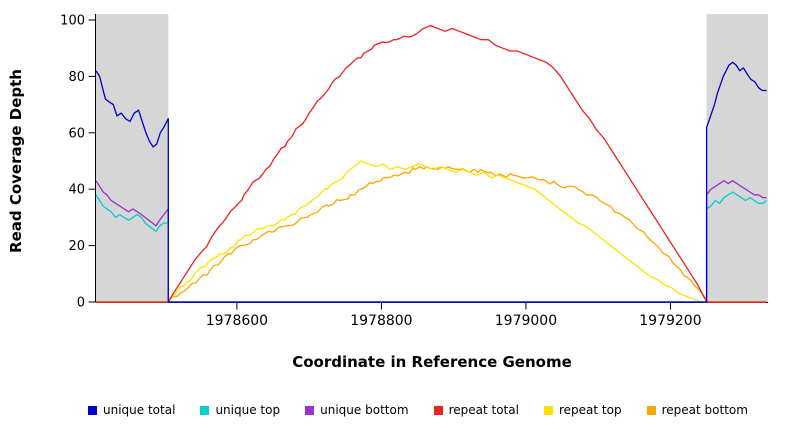 Image resolution: width=792 pixels, height=432 pixels. I want to click on y-tick-label: 20, so click(76, 246).